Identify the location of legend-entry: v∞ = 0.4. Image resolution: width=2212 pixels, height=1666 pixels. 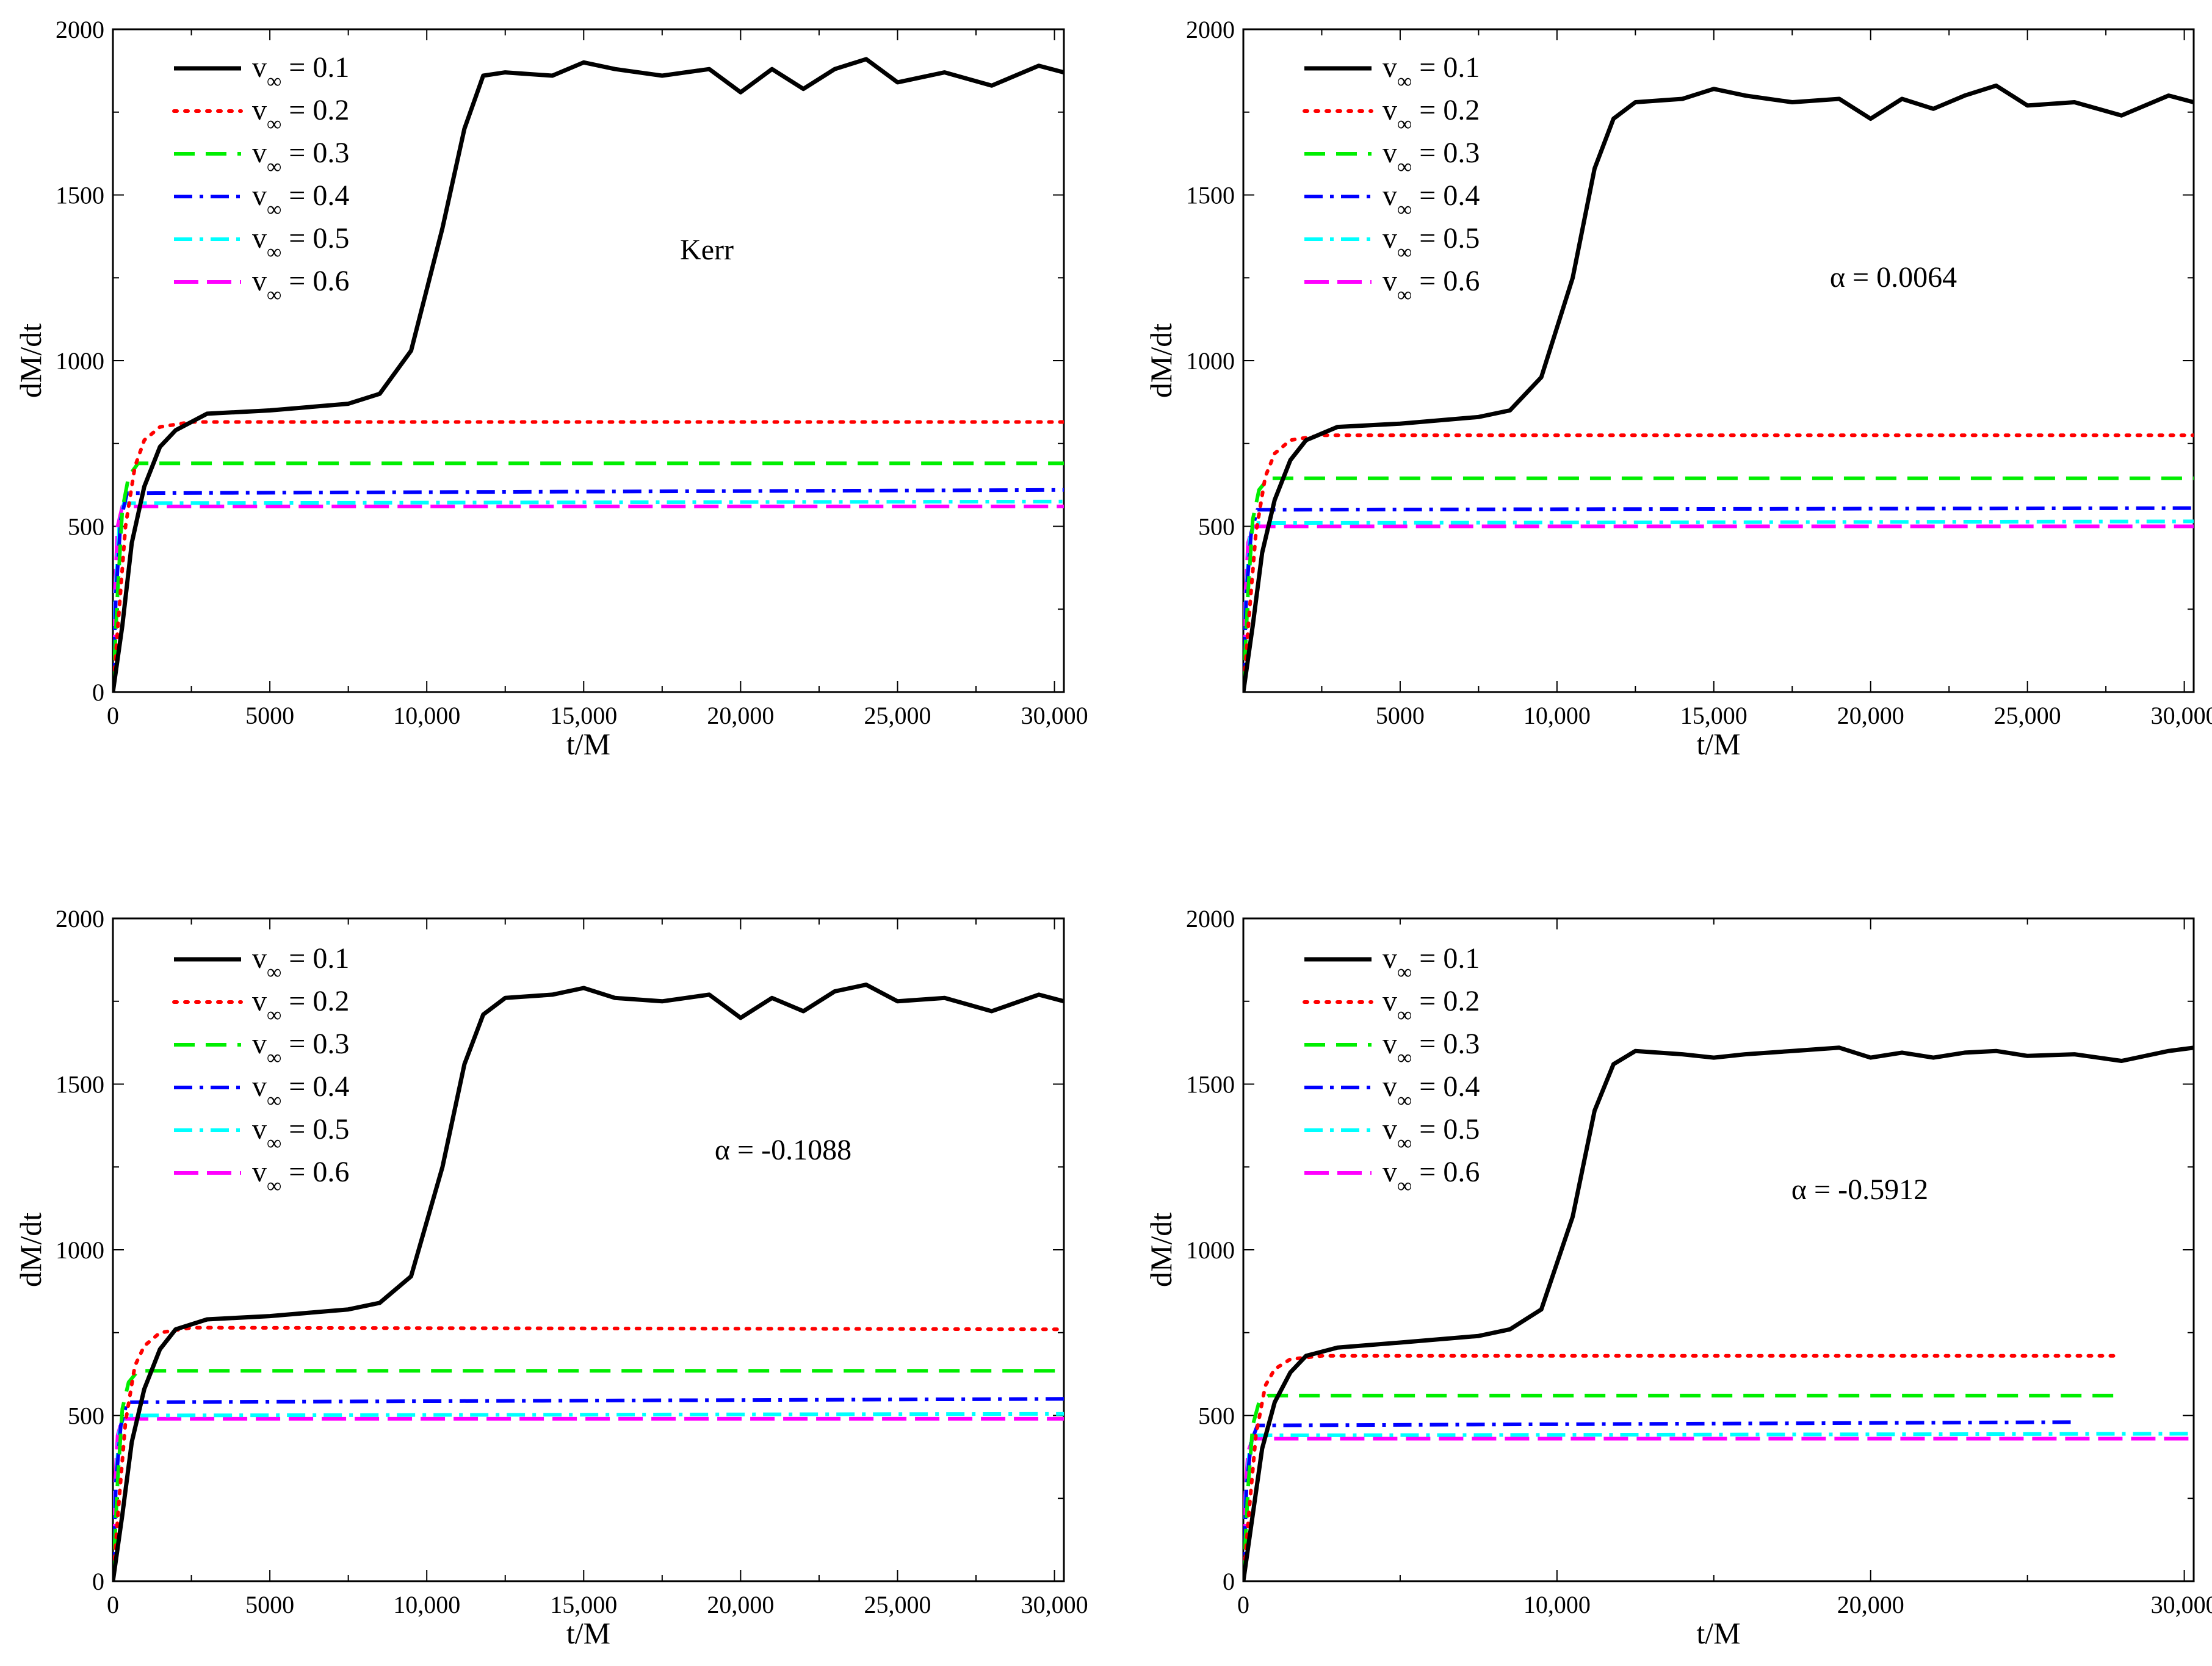
(300, 200).